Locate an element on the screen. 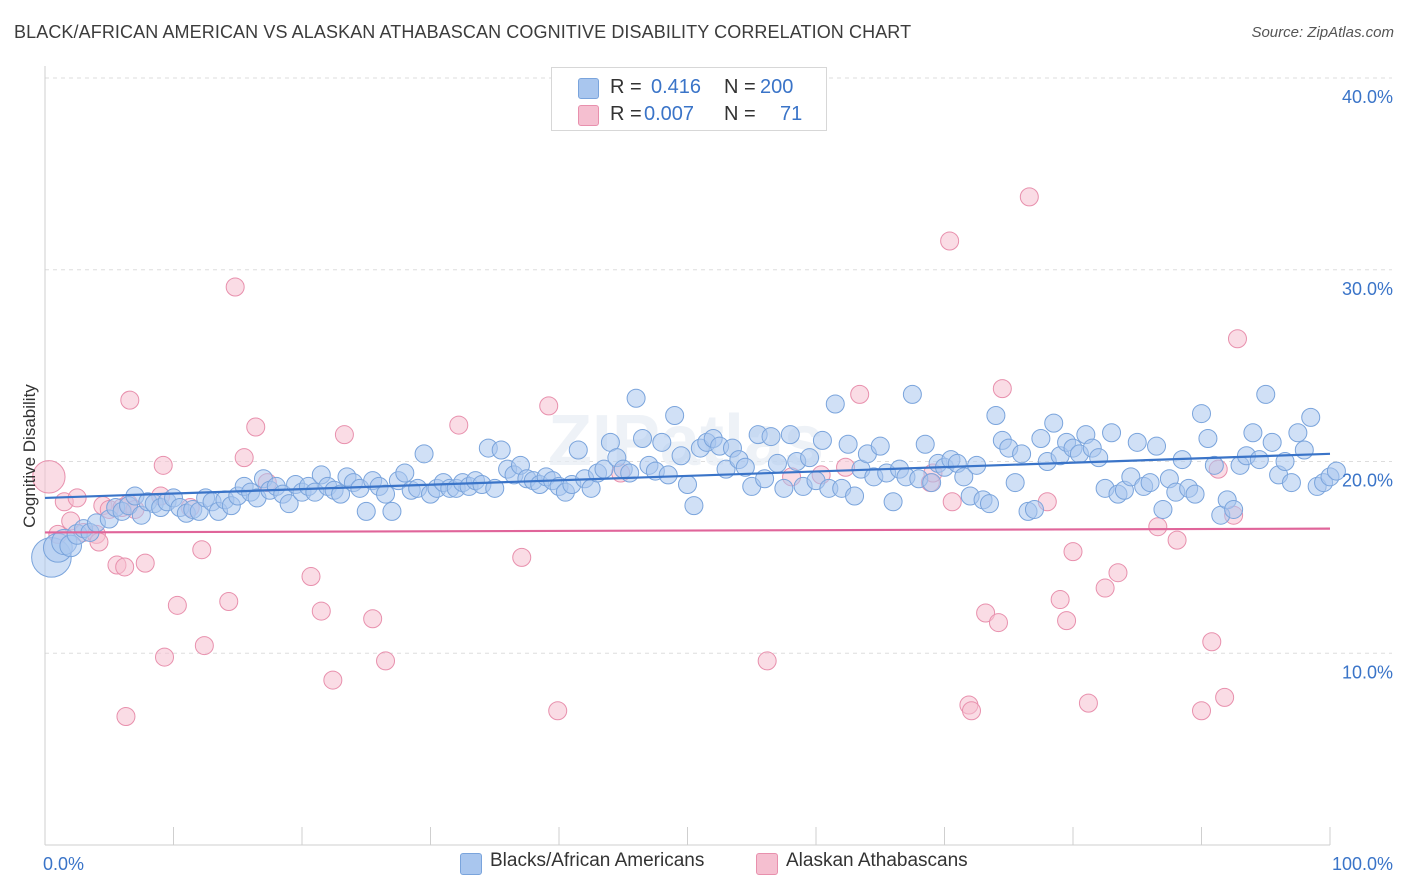 This screenshot has width=1406, height=892. y-tick-label: 20.0% is located at coordinates (1367, 481).